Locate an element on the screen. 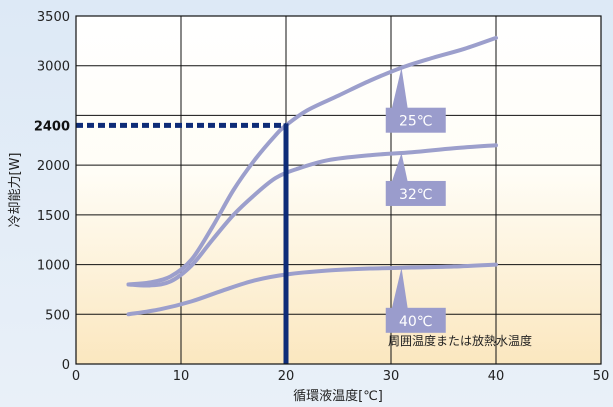 The image size is (613, 407). x-tick-label-4: 40 is located at coordinates (496, 376).